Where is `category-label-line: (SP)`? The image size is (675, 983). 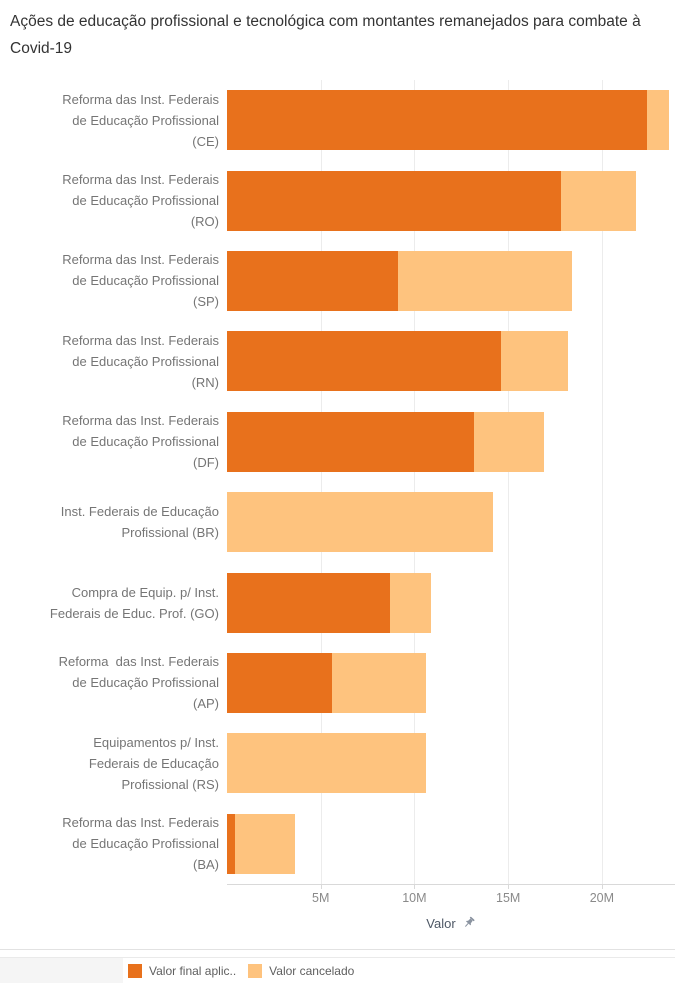
category-label-line: (SP) is located at coordinates (206, 302).